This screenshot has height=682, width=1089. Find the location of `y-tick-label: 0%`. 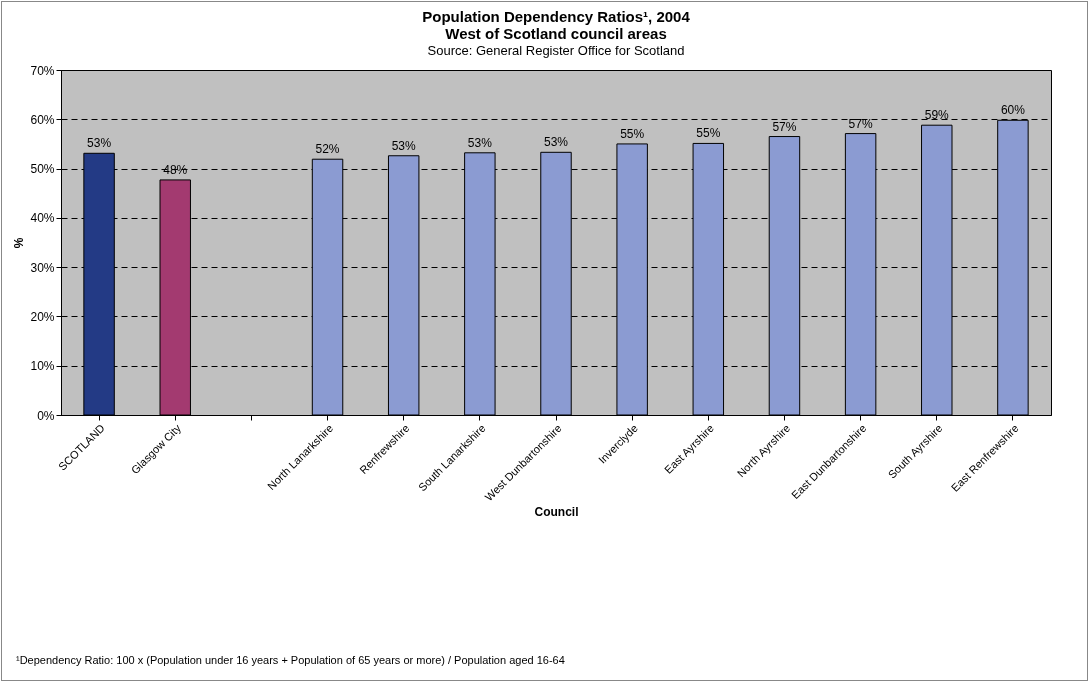

y-tick-label: 0% is located at coordinates (46, 415).